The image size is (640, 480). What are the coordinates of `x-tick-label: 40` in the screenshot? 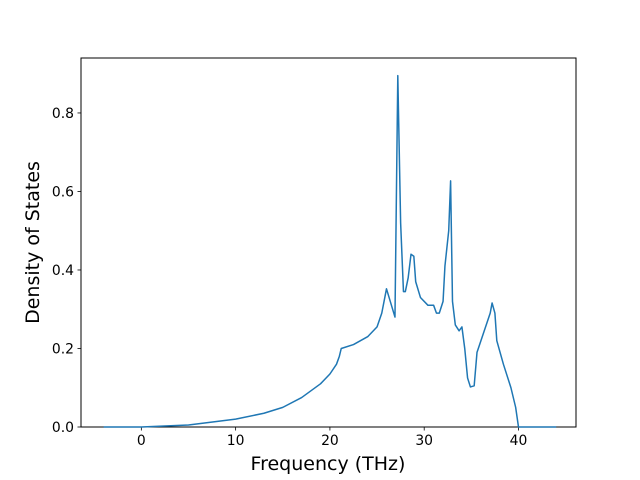 It's located at (519, 441).